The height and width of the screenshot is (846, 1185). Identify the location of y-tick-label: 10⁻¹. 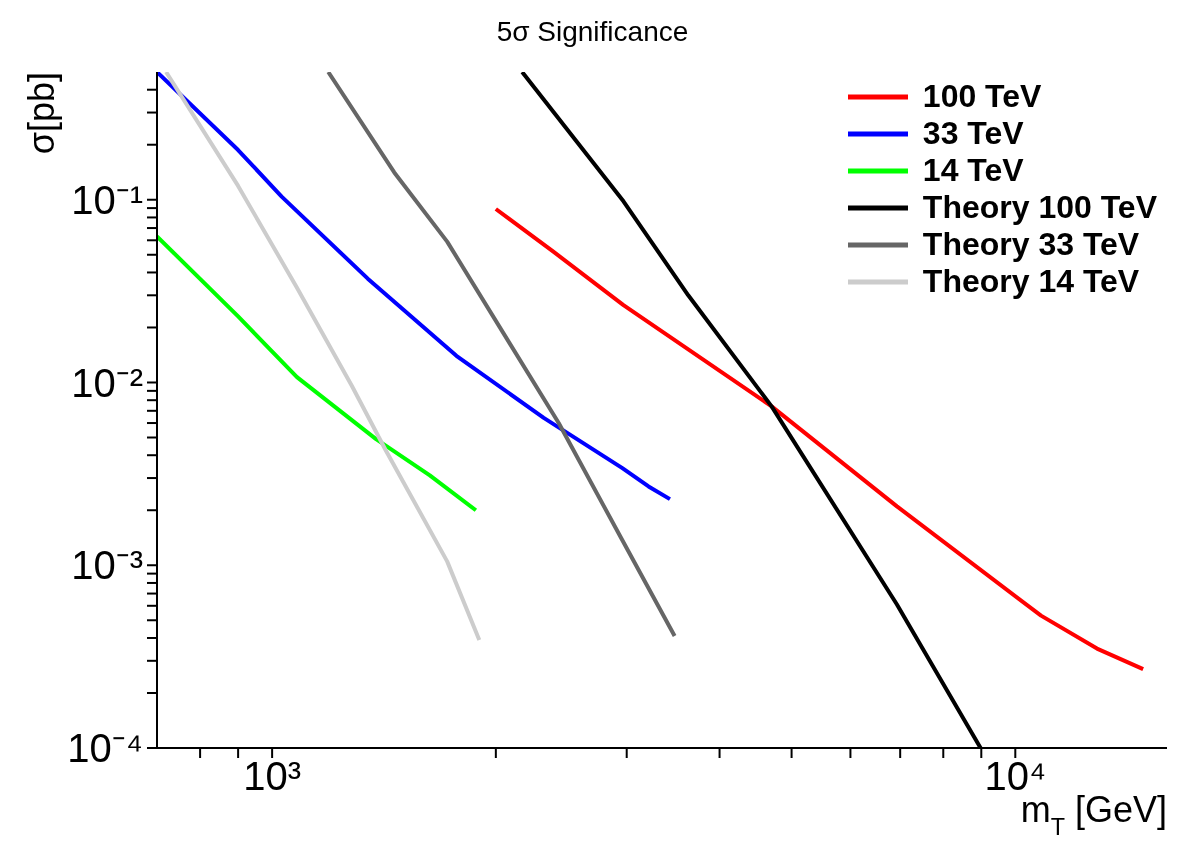
(107, 199).